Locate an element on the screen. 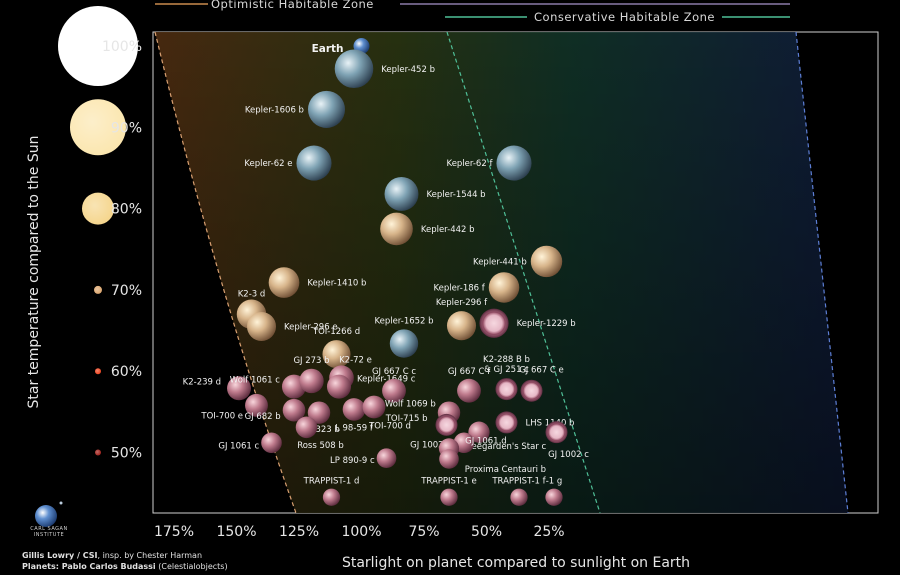  planet-toi-700-e: TOI-700 e is located at coordinates (234, 407).